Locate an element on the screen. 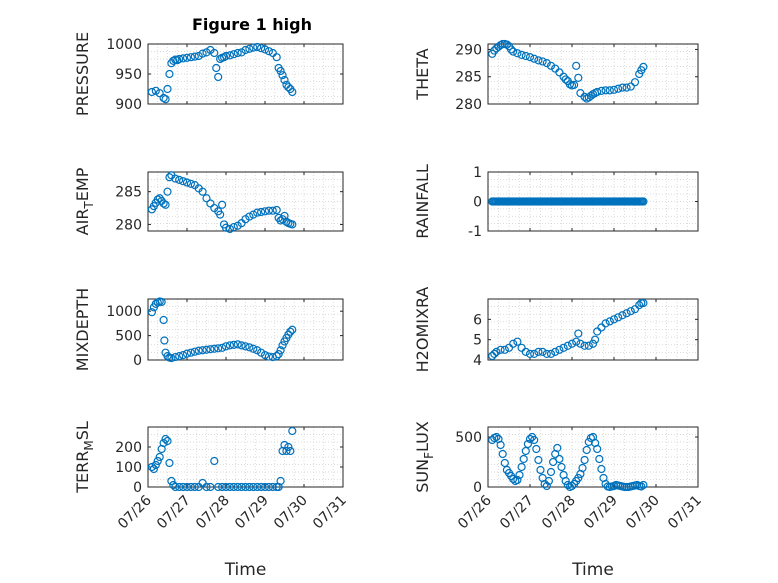 The image size is (778, 583). y-tick-label: 200 is located at coordinates (128, 448).